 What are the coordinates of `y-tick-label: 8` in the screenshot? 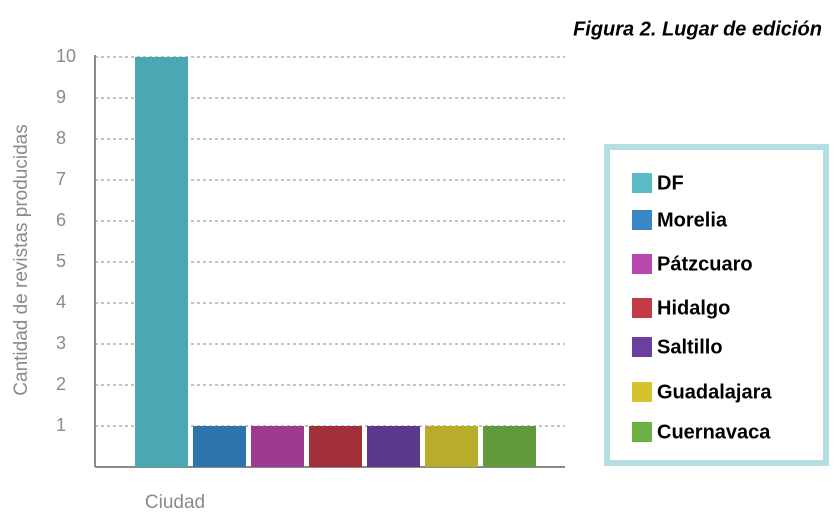 It's located at (61, 138).